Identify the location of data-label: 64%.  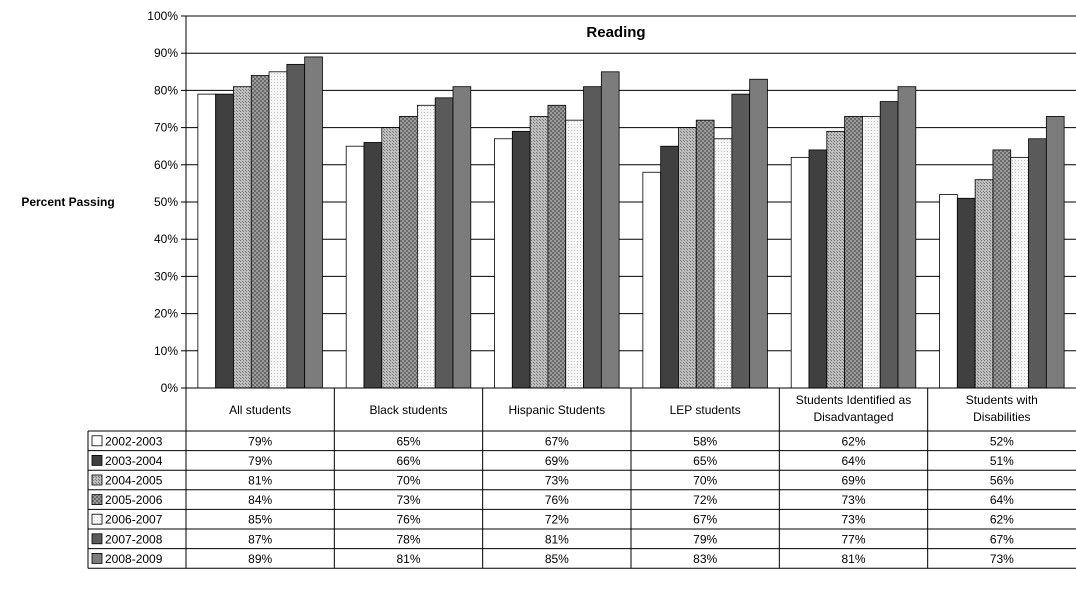
(853, 461).